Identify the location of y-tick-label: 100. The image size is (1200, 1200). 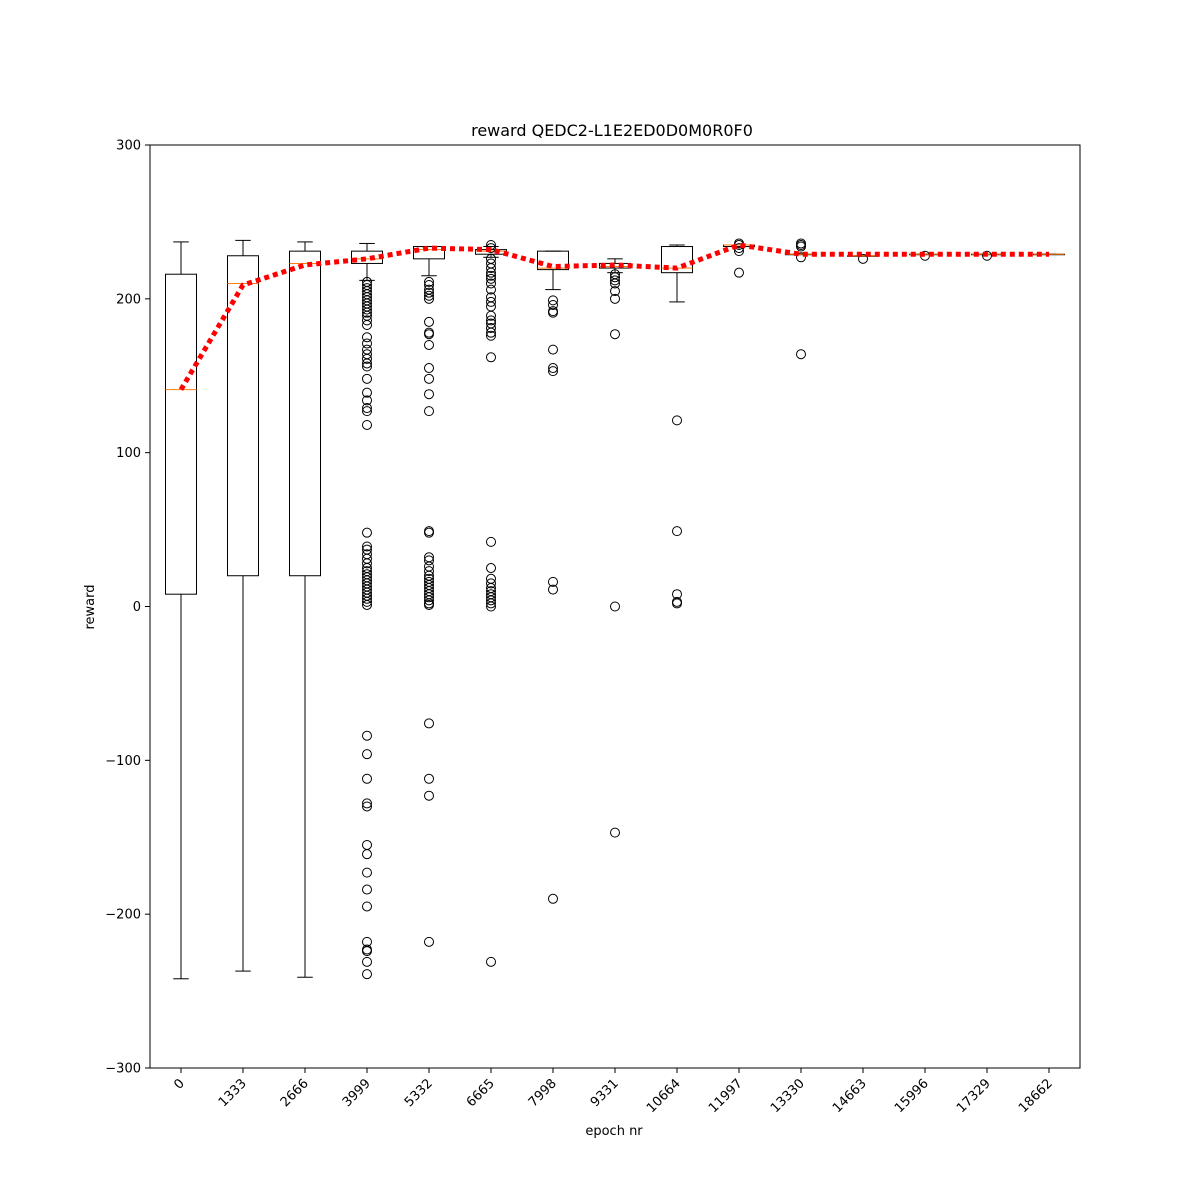
(128, 453).